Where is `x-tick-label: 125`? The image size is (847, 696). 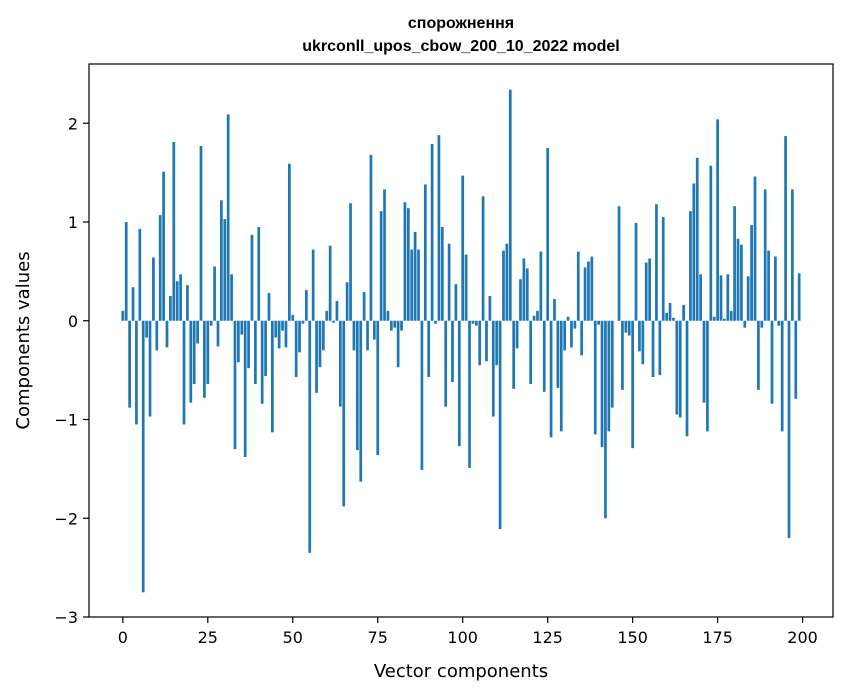
x-tick-label: 125 is located at coordinates (547, 637).